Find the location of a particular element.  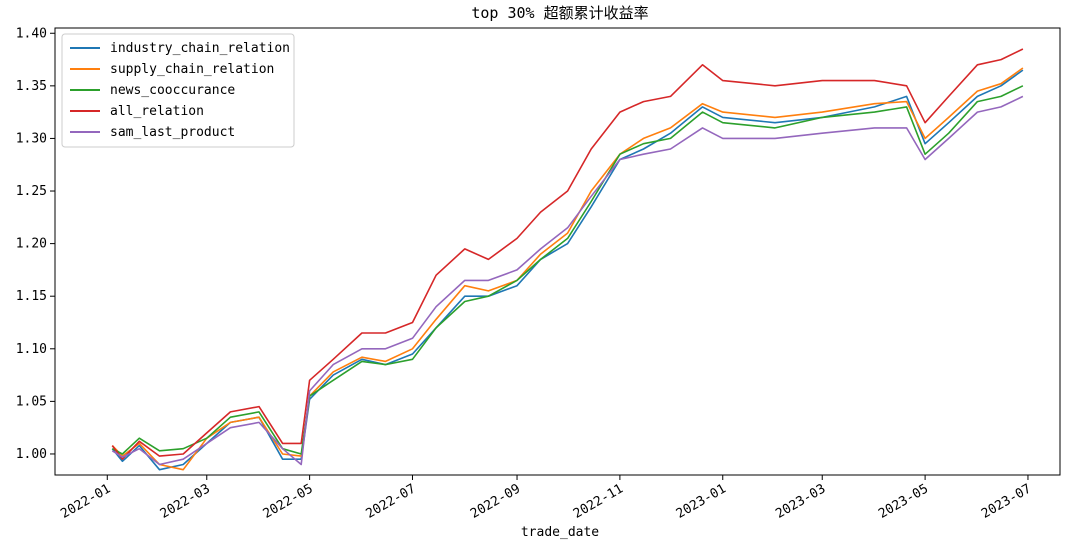

x-tick-label: 2022-11 is located at coordinates (598, 501).